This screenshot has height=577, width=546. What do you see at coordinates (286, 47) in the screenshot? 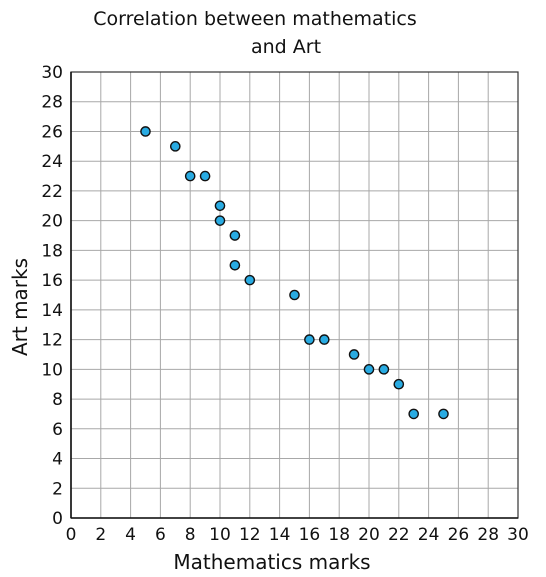
I see `chart-title-line-2: and Art` at bounding box center [286, 47].